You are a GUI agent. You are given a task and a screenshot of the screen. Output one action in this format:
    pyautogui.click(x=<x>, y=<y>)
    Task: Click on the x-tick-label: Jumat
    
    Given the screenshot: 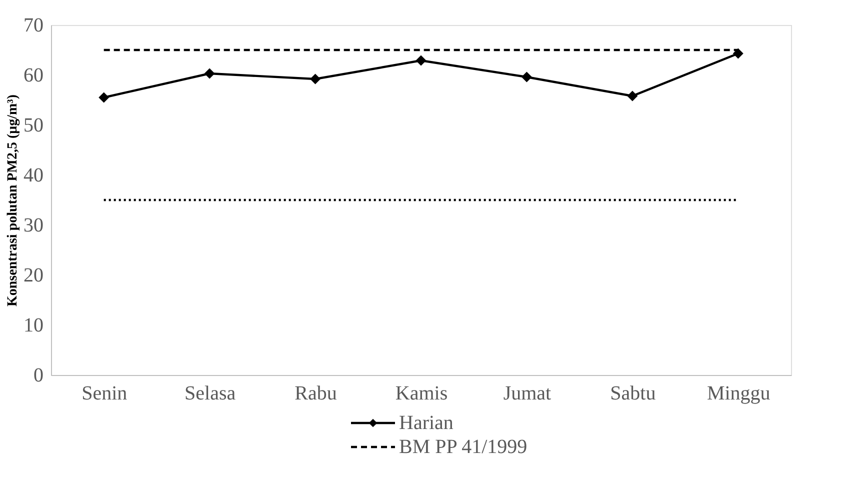 What is the action you would take?
    pyautogui.click(x=527, y=393)
    